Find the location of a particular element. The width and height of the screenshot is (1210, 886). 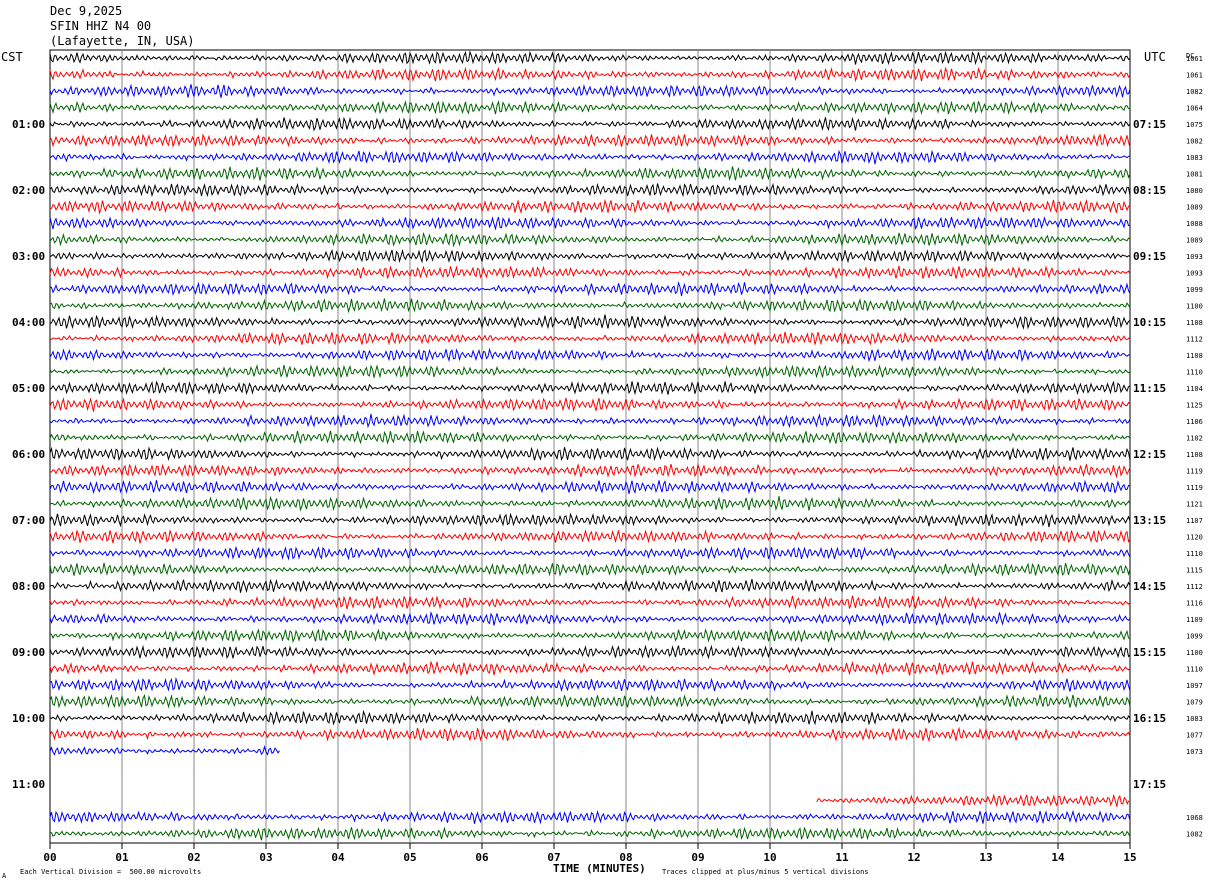

right-hour-label: 07:15 is located at coordinates (1149, 124).